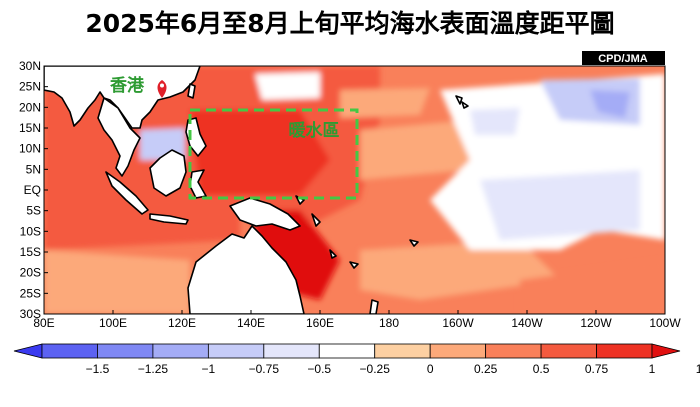  What do you see at coordinates (597, 369) in the screenshot?
I see `colorbar-label: 0.75` at bounding box center [597, 369].